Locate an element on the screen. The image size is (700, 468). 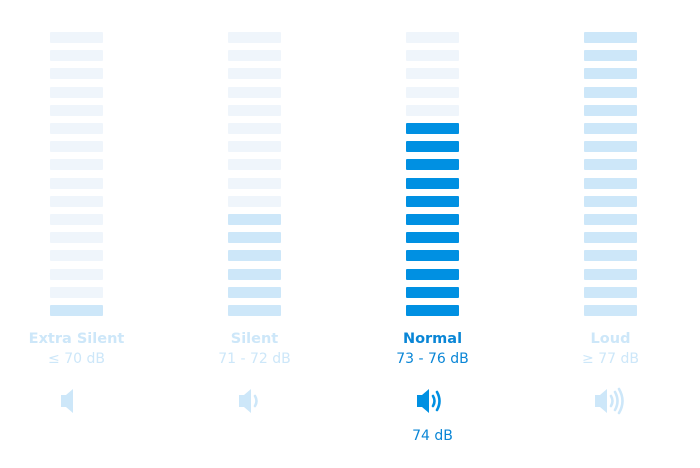
level-name: Normal is located at coordinates (432, 339).